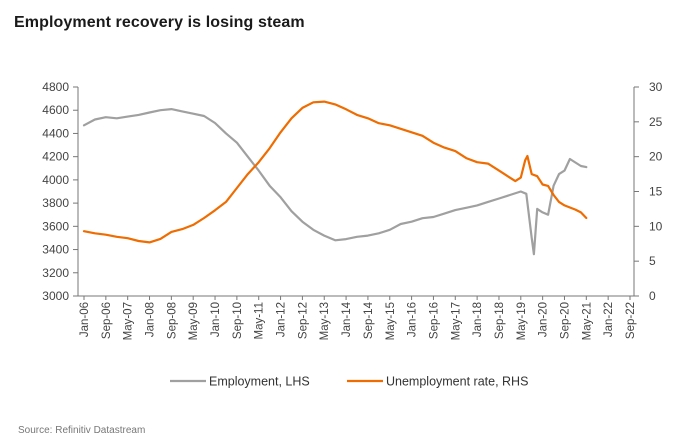 Image resolution: width=689 pixels, height=448 pixels. I want to click on x-tick-label: Jan-16, so click(413, 319).